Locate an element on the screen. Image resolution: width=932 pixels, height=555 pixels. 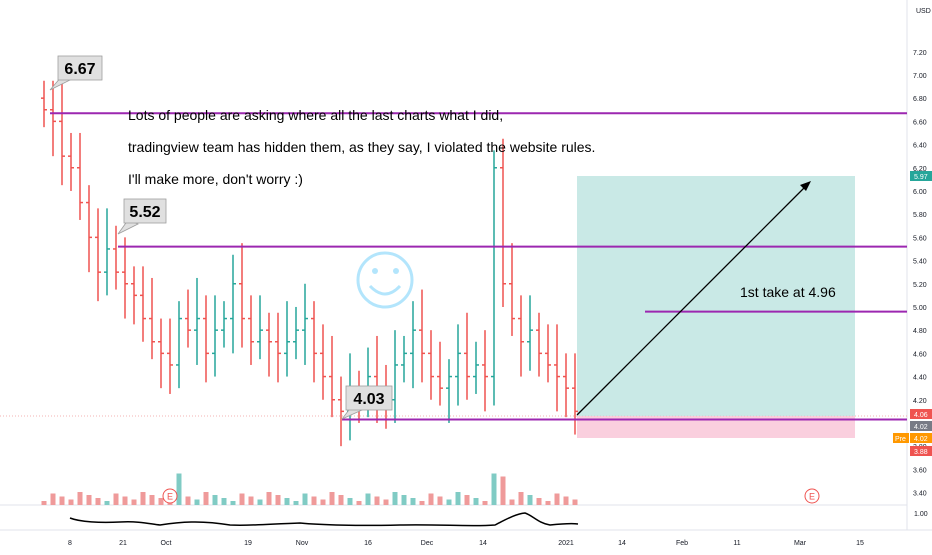
last-price-badge: 4.06 is located at coordinates (921, 414).